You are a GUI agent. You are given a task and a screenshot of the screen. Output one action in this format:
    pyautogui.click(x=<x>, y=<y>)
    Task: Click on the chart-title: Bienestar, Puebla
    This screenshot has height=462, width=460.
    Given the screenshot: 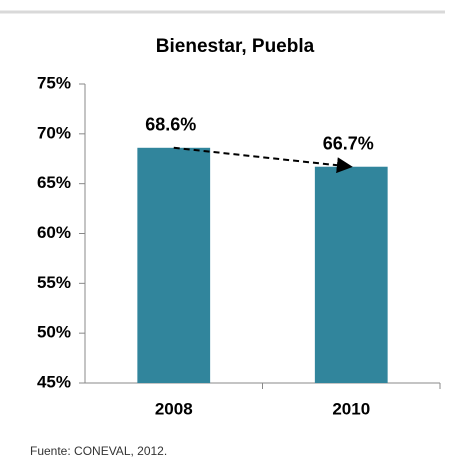 What is the action you would take?
    pyautogui.click(x=235, y=46)
    